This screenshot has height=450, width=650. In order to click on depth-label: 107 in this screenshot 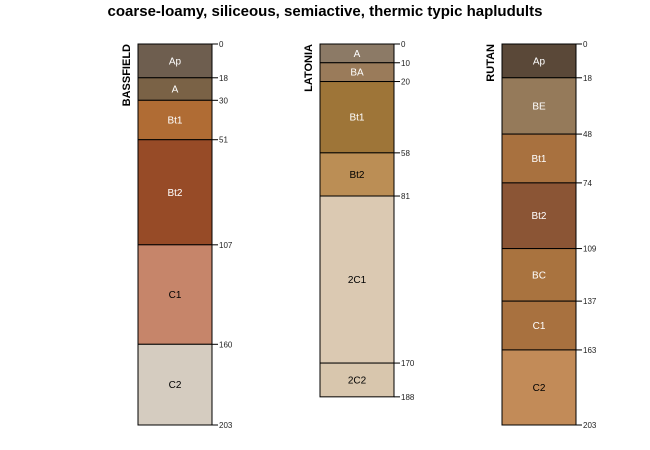, I will do `click(226, 245)`.